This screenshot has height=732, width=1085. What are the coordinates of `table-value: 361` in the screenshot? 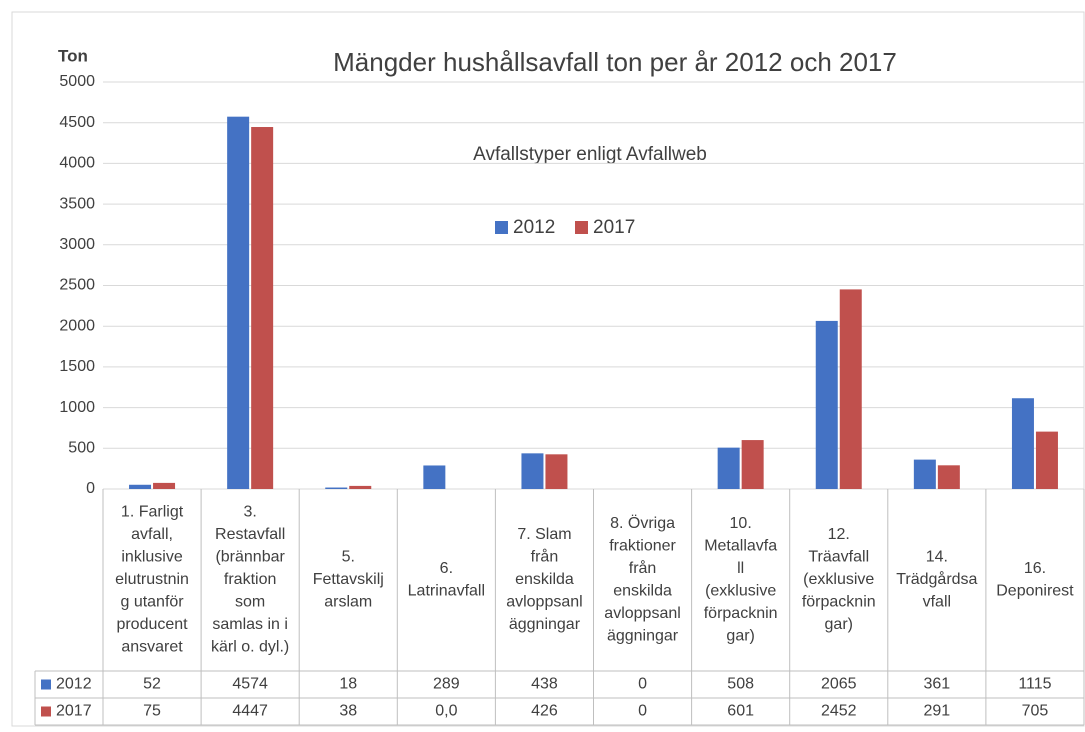 It's located at (936, 684).